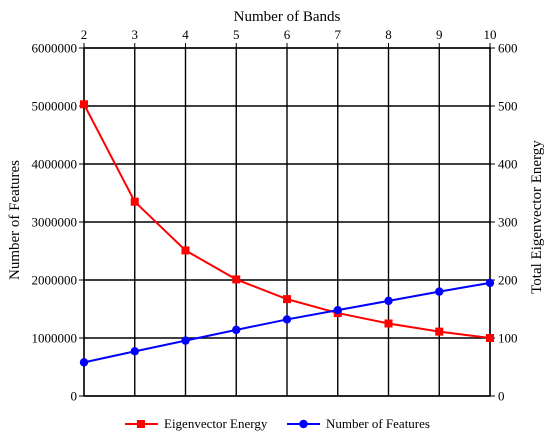  What do you see at coordinates (15, 220) in the screenshot?
I see `left-y-axis-title: Number of Features` at bounding box center [15, 220].